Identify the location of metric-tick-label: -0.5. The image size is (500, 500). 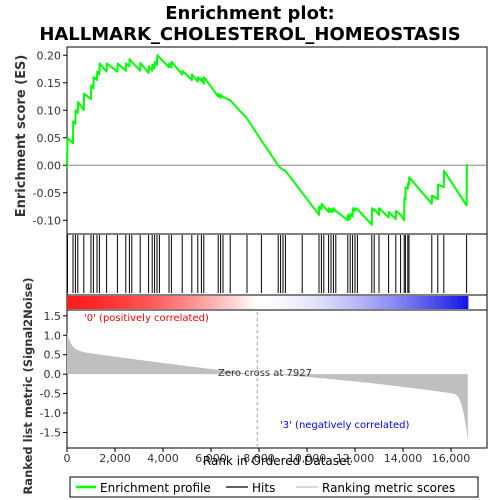
(50, 394).